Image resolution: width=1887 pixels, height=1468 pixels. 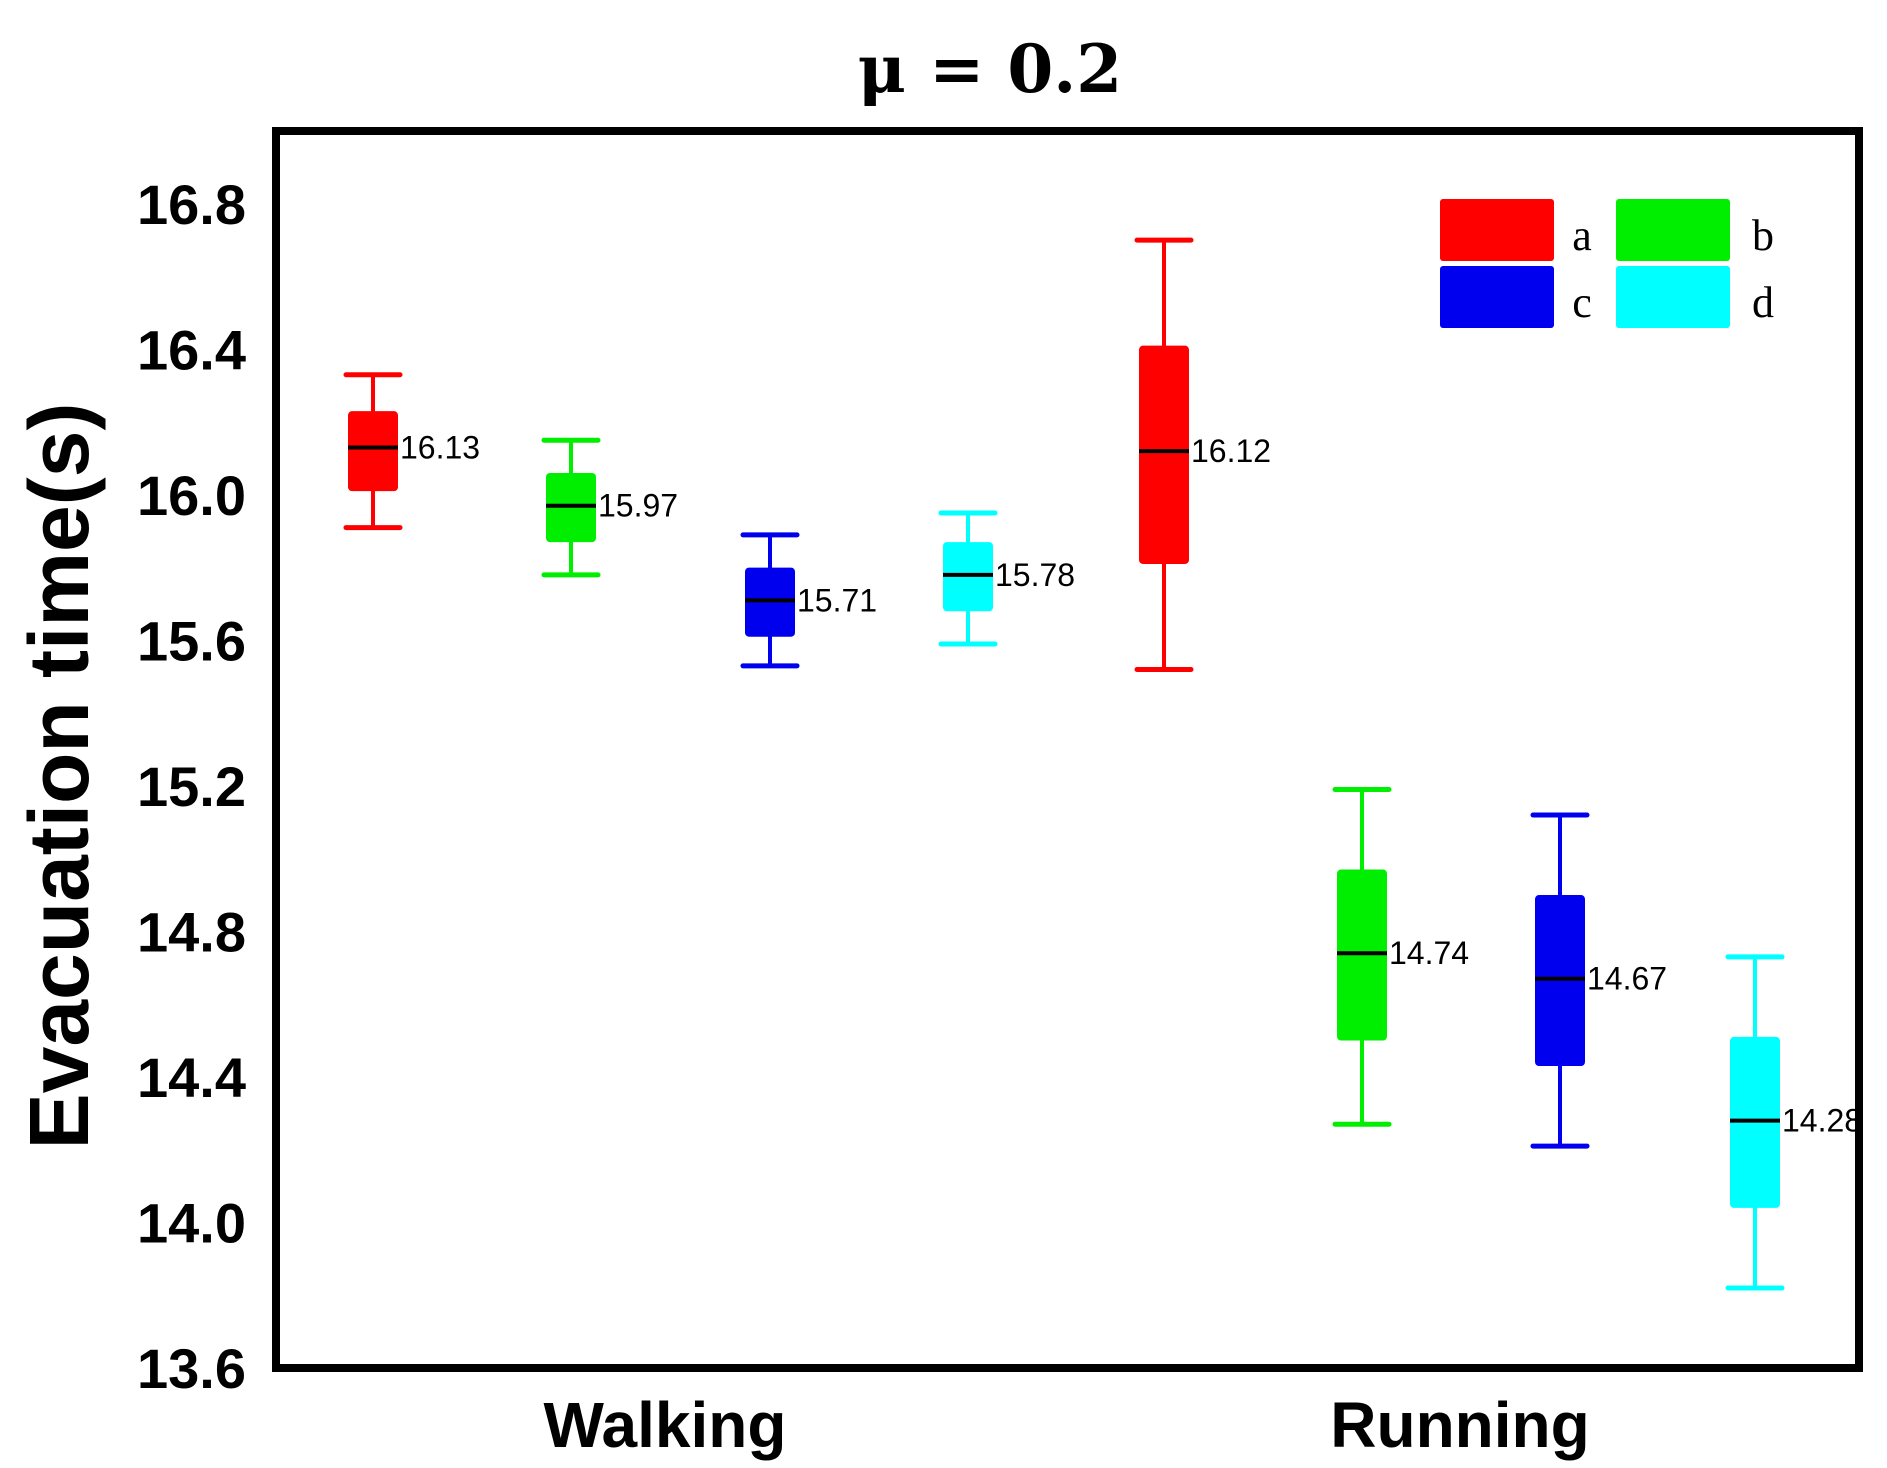 What do you see at coordinates (191, 495) in the screenshot?
I see `y-tick-label: 16.0` at bounding box center [191, 495].